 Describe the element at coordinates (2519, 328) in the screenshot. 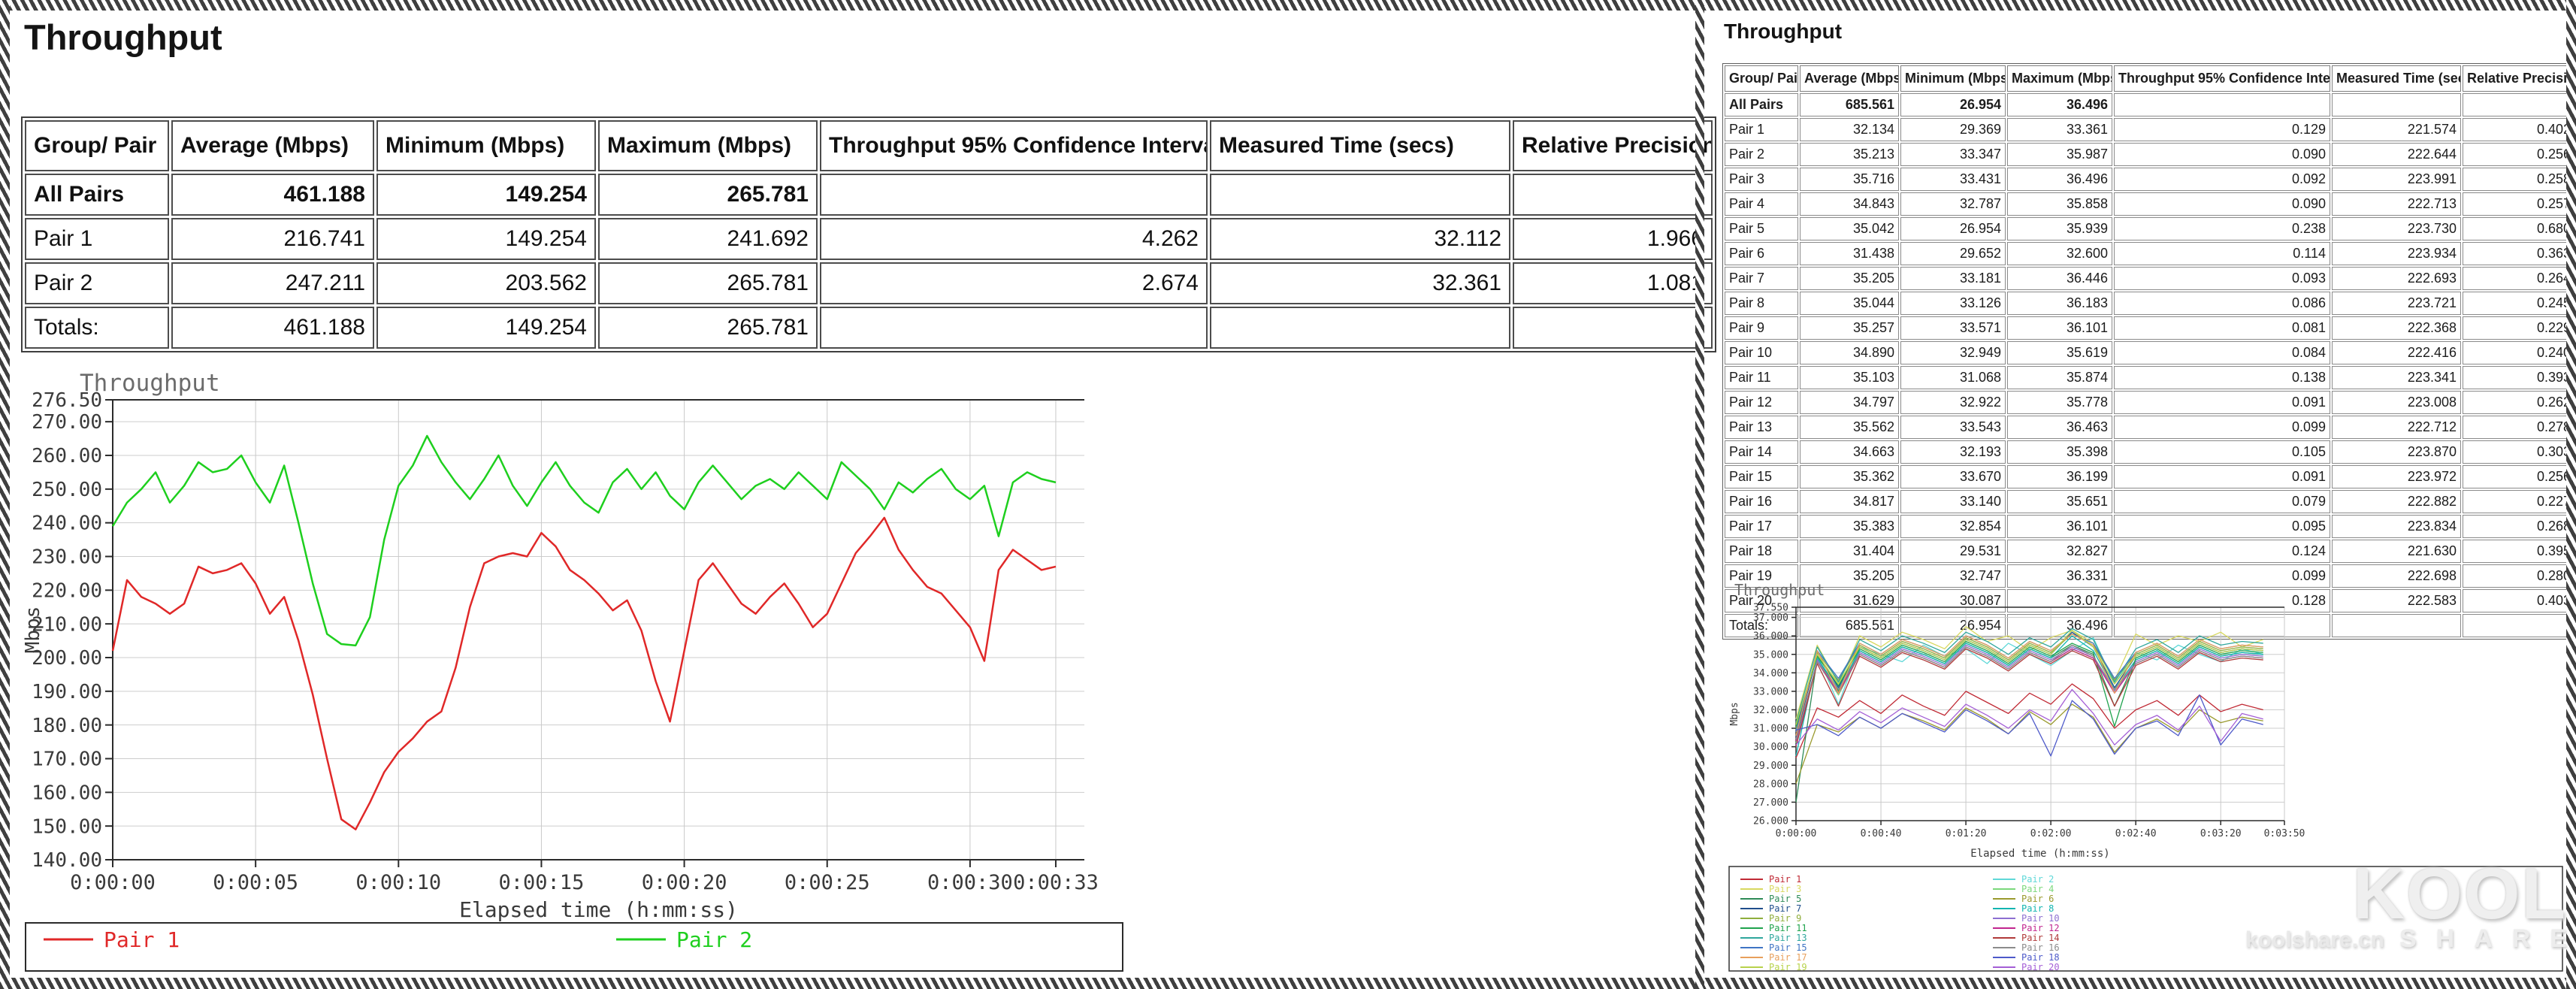

I see `value-cell: 0.229` at that location.